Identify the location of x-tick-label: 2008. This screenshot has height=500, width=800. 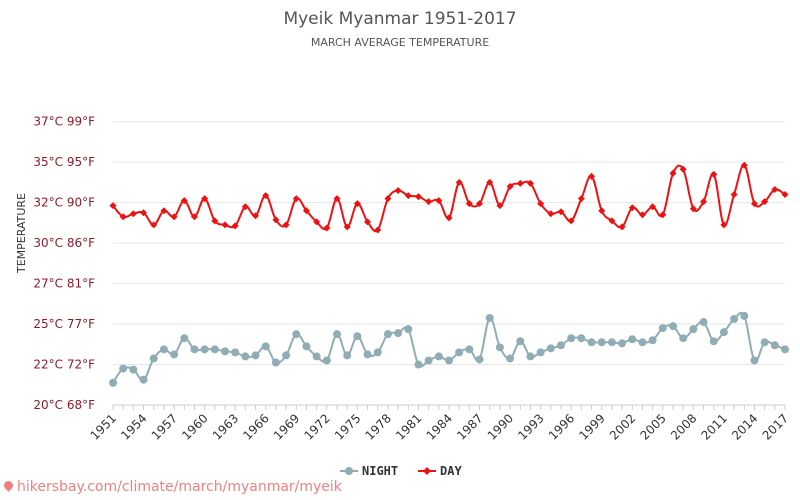
(683, 426).